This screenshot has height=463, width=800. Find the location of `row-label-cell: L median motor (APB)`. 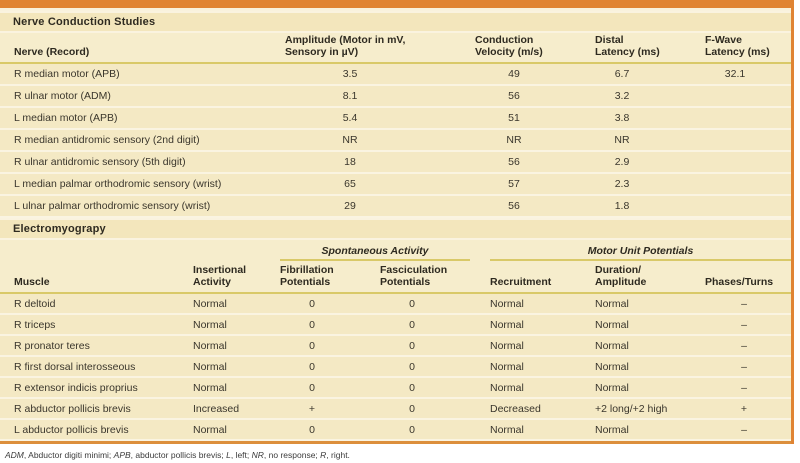

row-label-cell: L median motor (APB) is located at coordinates (66, 118).